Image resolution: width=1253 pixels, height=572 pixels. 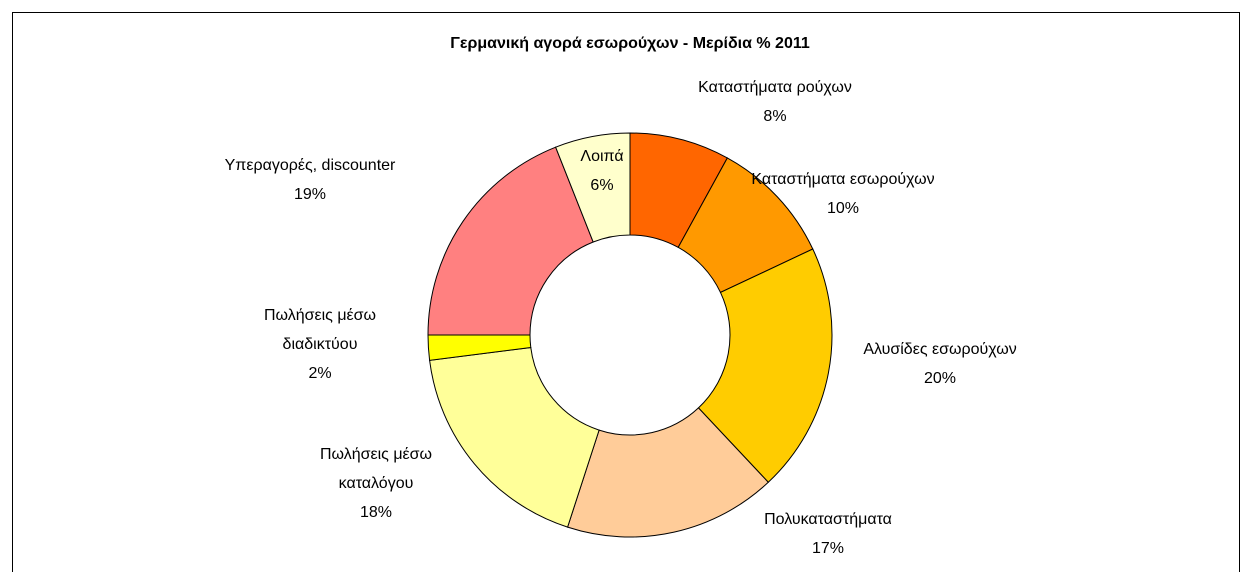 I want to click on data-label: Καταστήματα εσωρούχων 10%, so click(x=842, y=194).